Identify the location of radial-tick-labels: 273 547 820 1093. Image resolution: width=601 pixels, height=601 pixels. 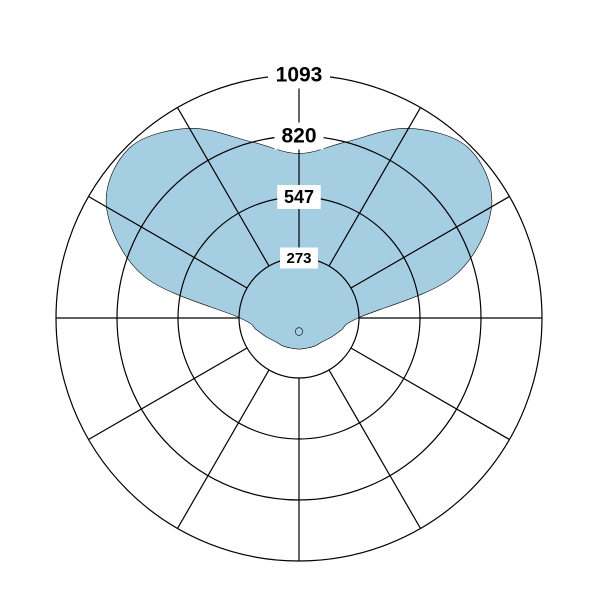
(299, 165).